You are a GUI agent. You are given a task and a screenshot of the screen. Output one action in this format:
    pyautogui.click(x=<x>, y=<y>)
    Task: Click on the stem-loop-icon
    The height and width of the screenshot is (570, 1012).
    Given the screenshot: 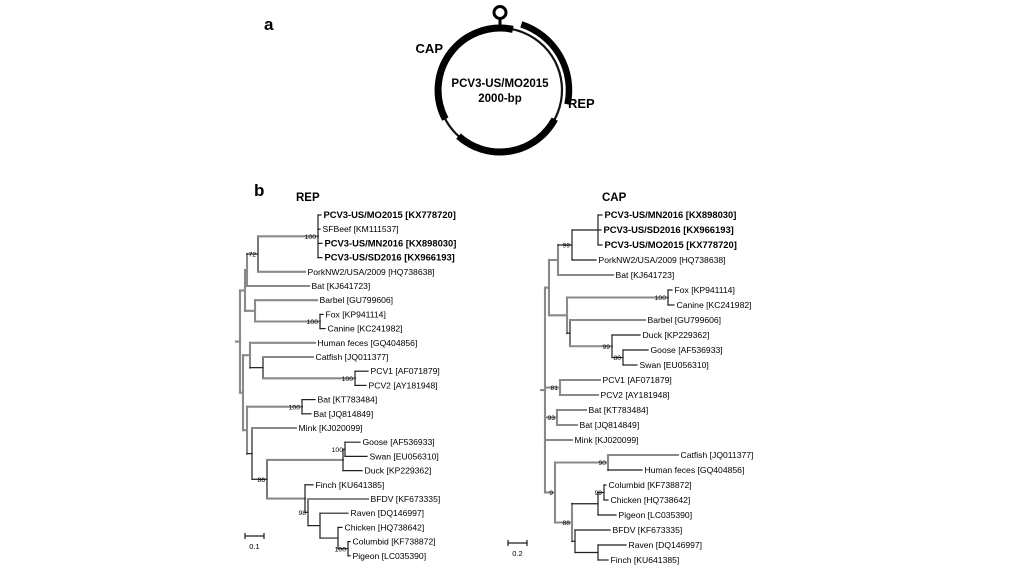 What is the action you would take?
    pyautogui.click(x=500, y=12)
    